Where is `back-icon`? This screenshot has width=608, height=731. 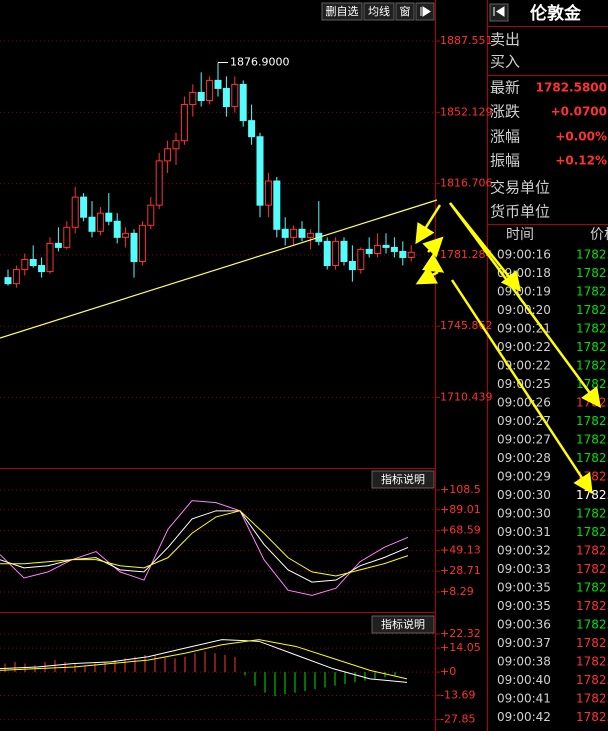
back-icon is located at coordinates (499, 11).